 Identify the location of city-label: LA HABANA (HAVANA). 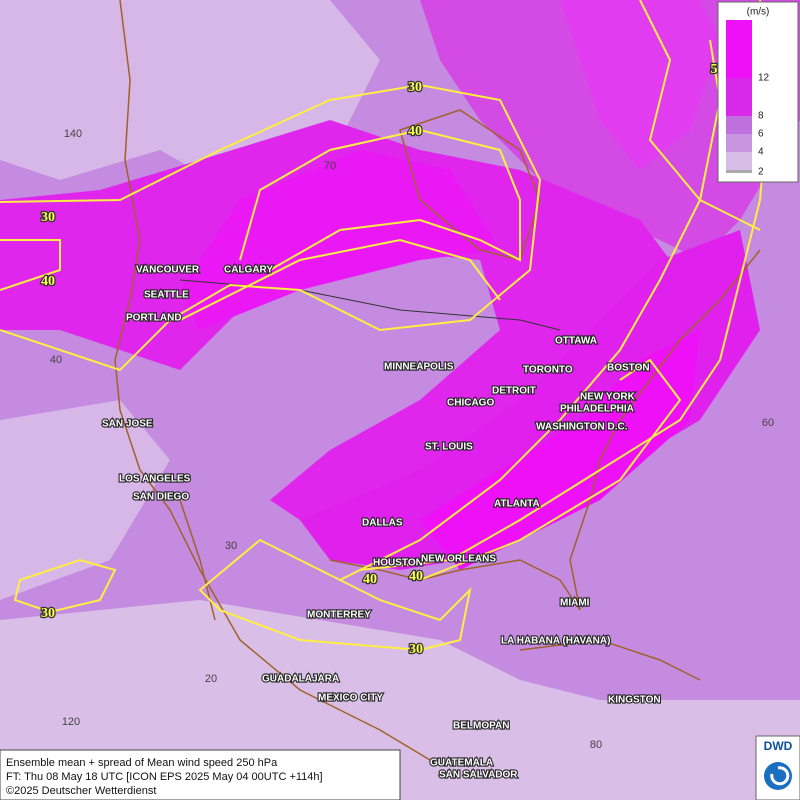
(555, 641).